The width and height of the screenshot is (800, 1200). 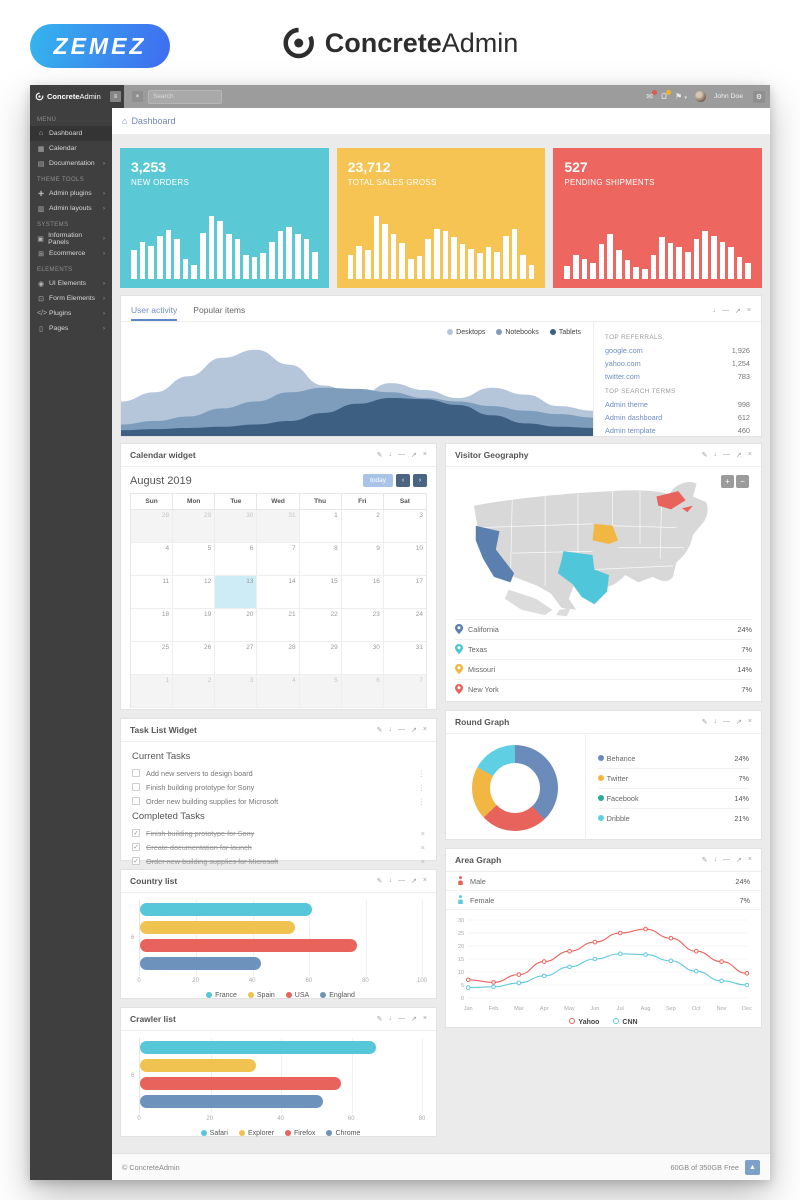 I want to click on calendar-day-cell: 9, so click(x=362, y=559).